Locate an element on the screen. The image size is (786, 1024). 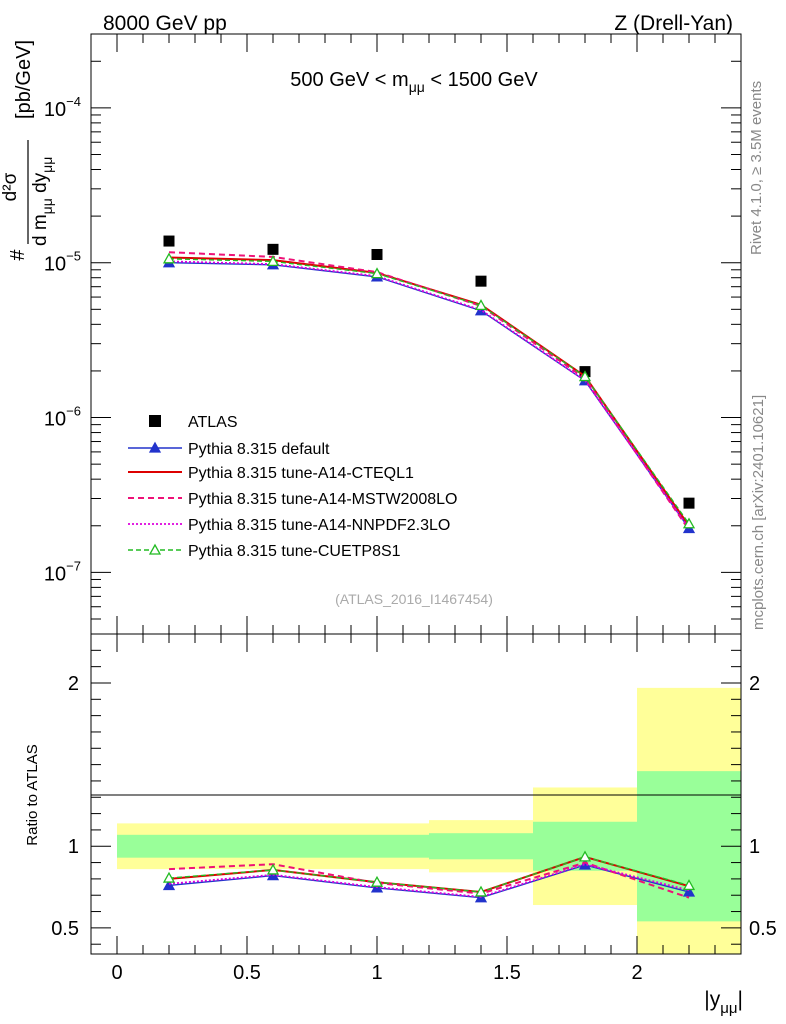
x-axis-label: |yμμ| is located at coordinates (723, 1002).